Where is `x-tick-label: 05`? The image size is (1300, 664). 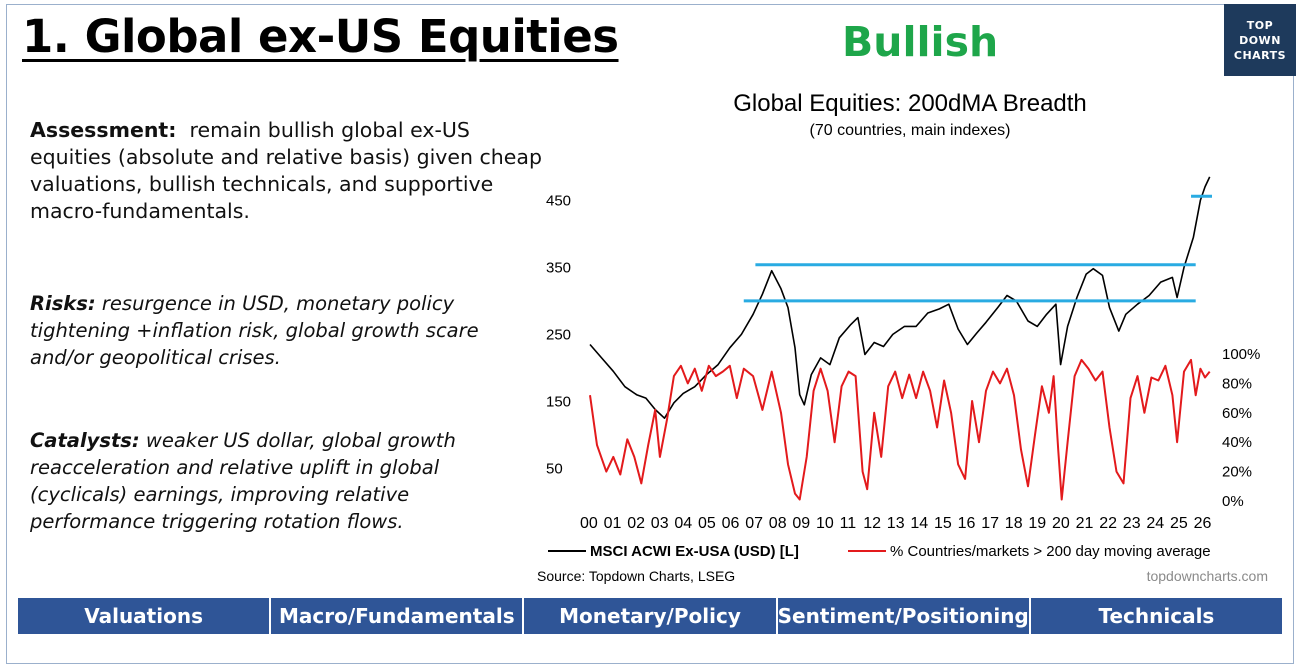 x-tick-label: 05 is located at coordinates (707, 523).